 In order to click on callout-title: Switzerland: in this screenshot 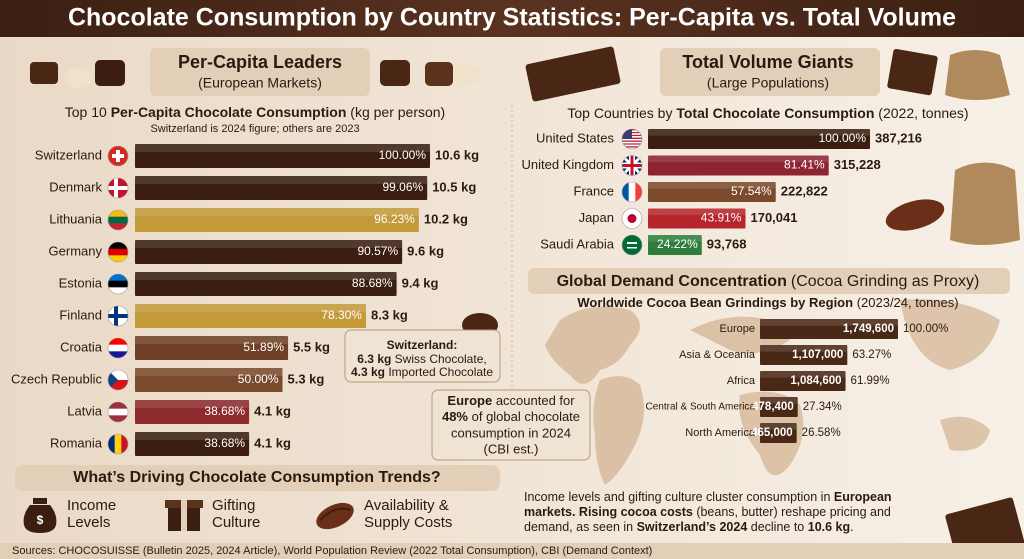, I will do `click(422, 345)`.